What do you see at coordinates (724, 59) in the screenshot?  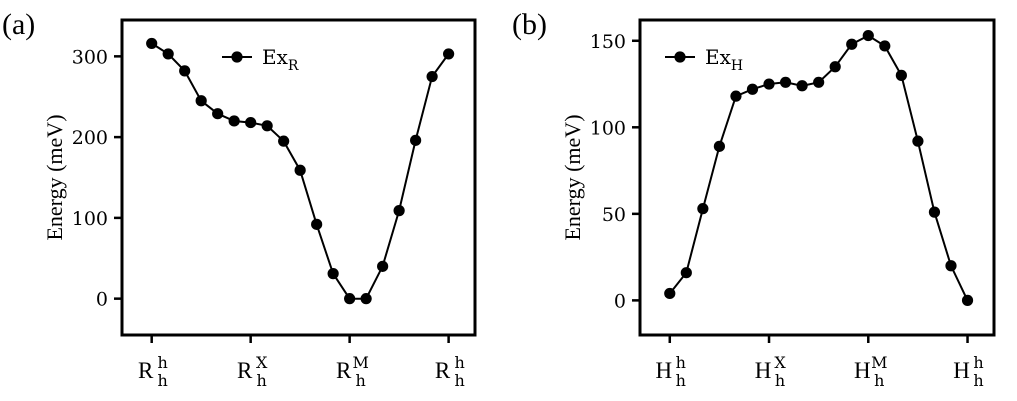 I see `legend-label: ExH` at bounding box center [724, 59].